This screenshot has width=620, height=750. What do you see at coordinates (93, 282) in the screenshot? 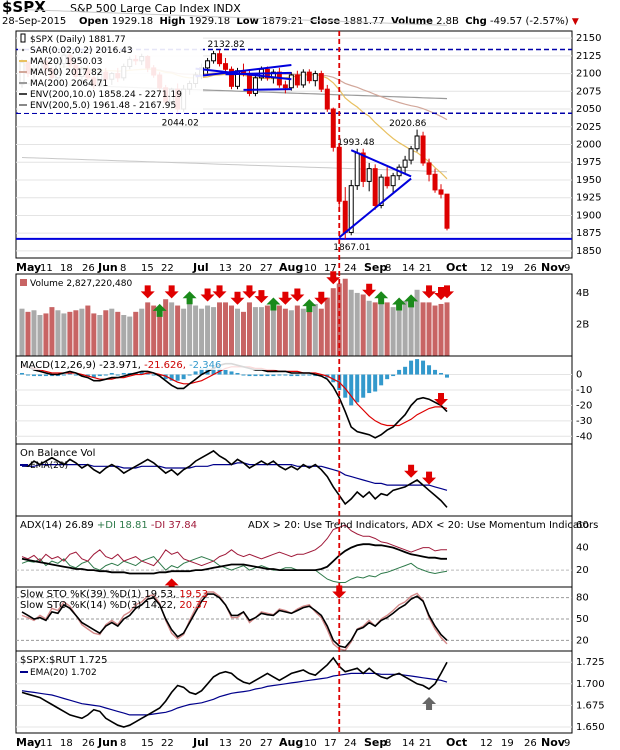
I see `volume-legend-box` at bounding box center [93, 282].